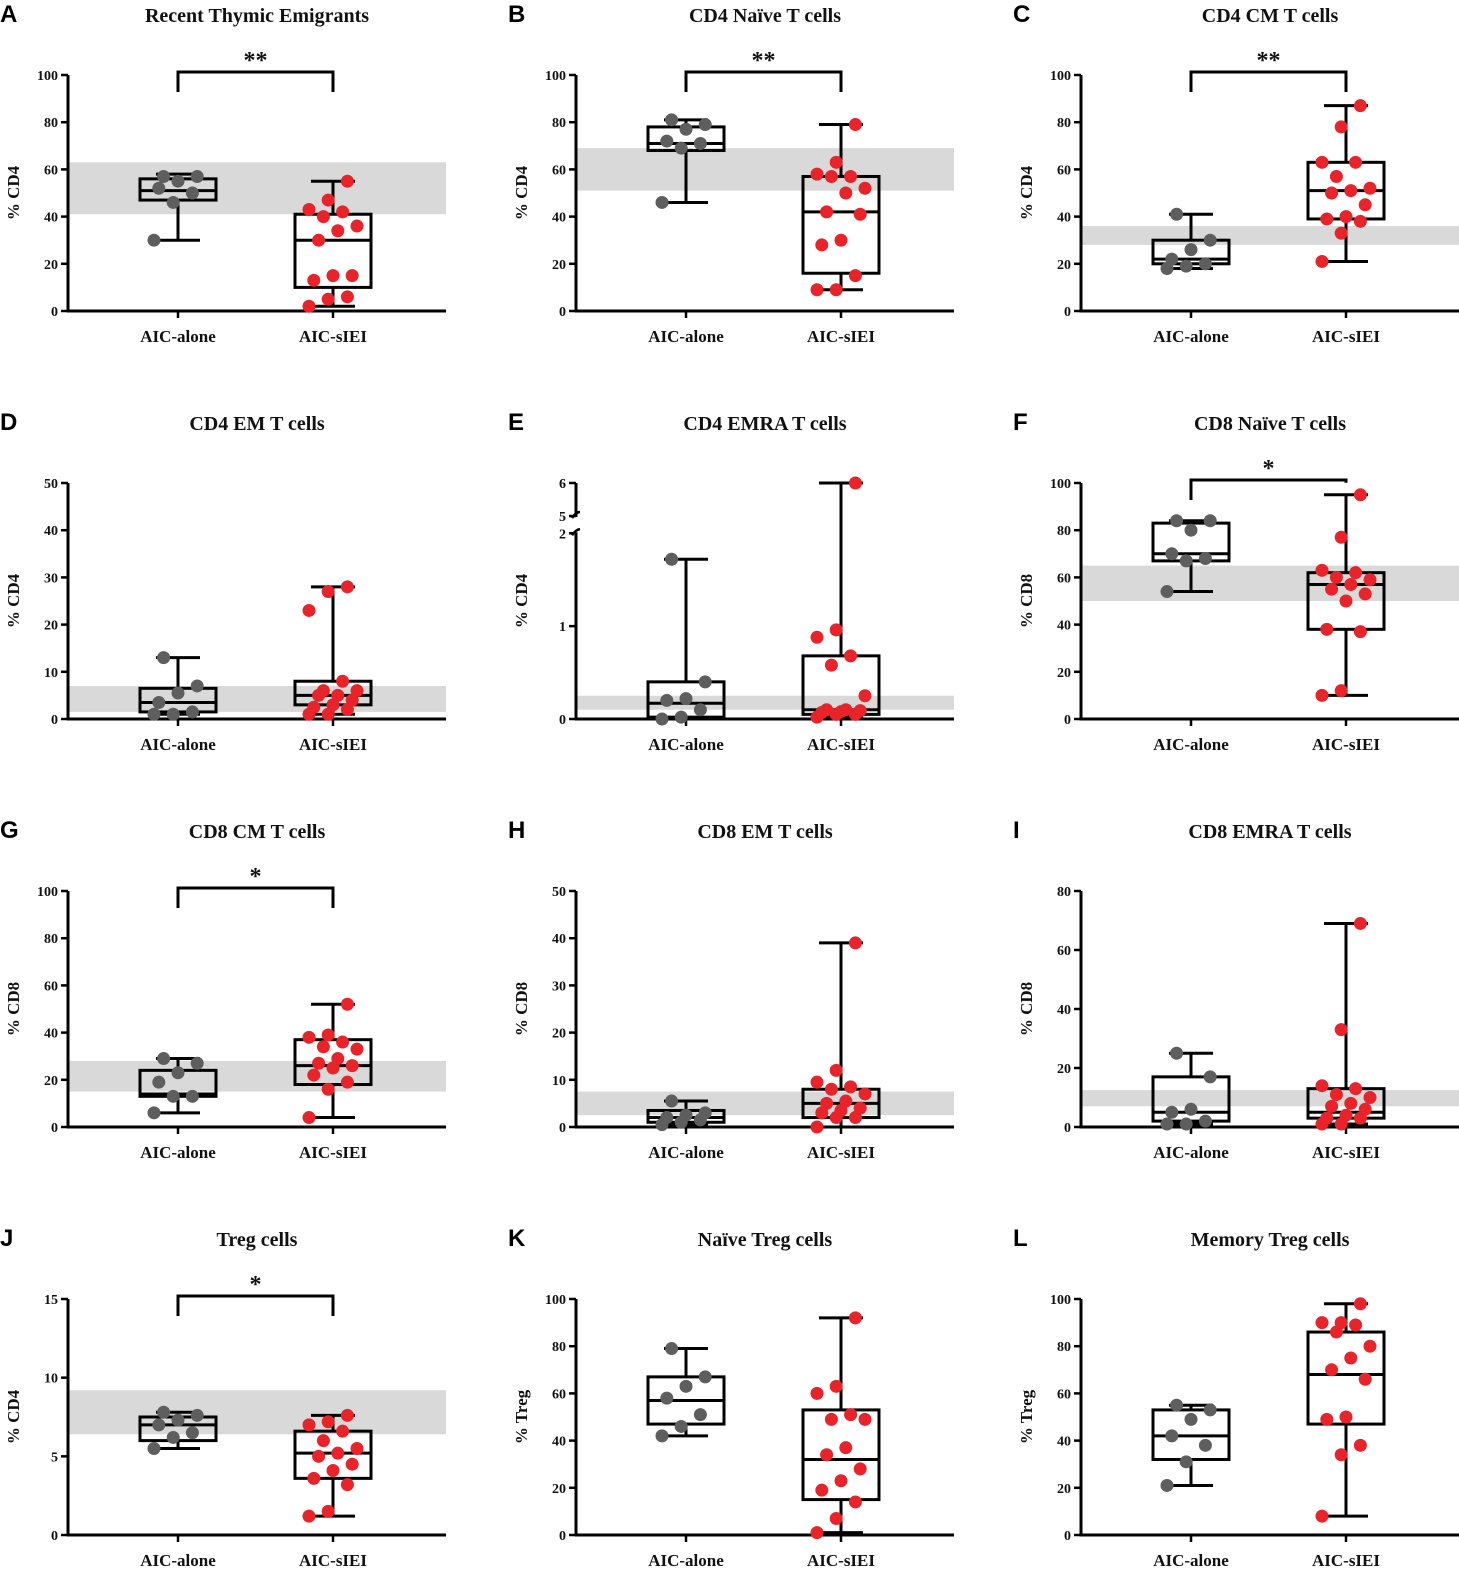 The height and width of the screenshot is (1570, 1459). I want to click on significance-label: *, so click(1269, 469).